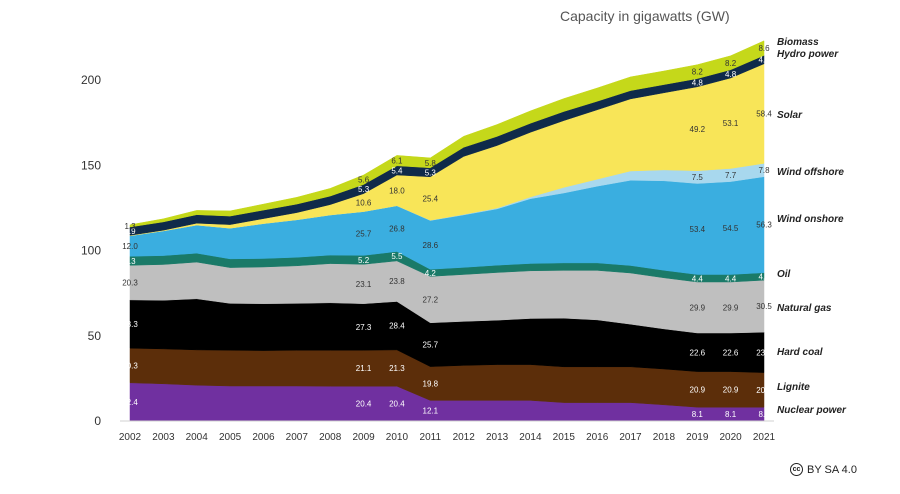 The image size is (900, 494). I want to click on data-label-hydro-power-2002: 4.9, so click(130, 231).